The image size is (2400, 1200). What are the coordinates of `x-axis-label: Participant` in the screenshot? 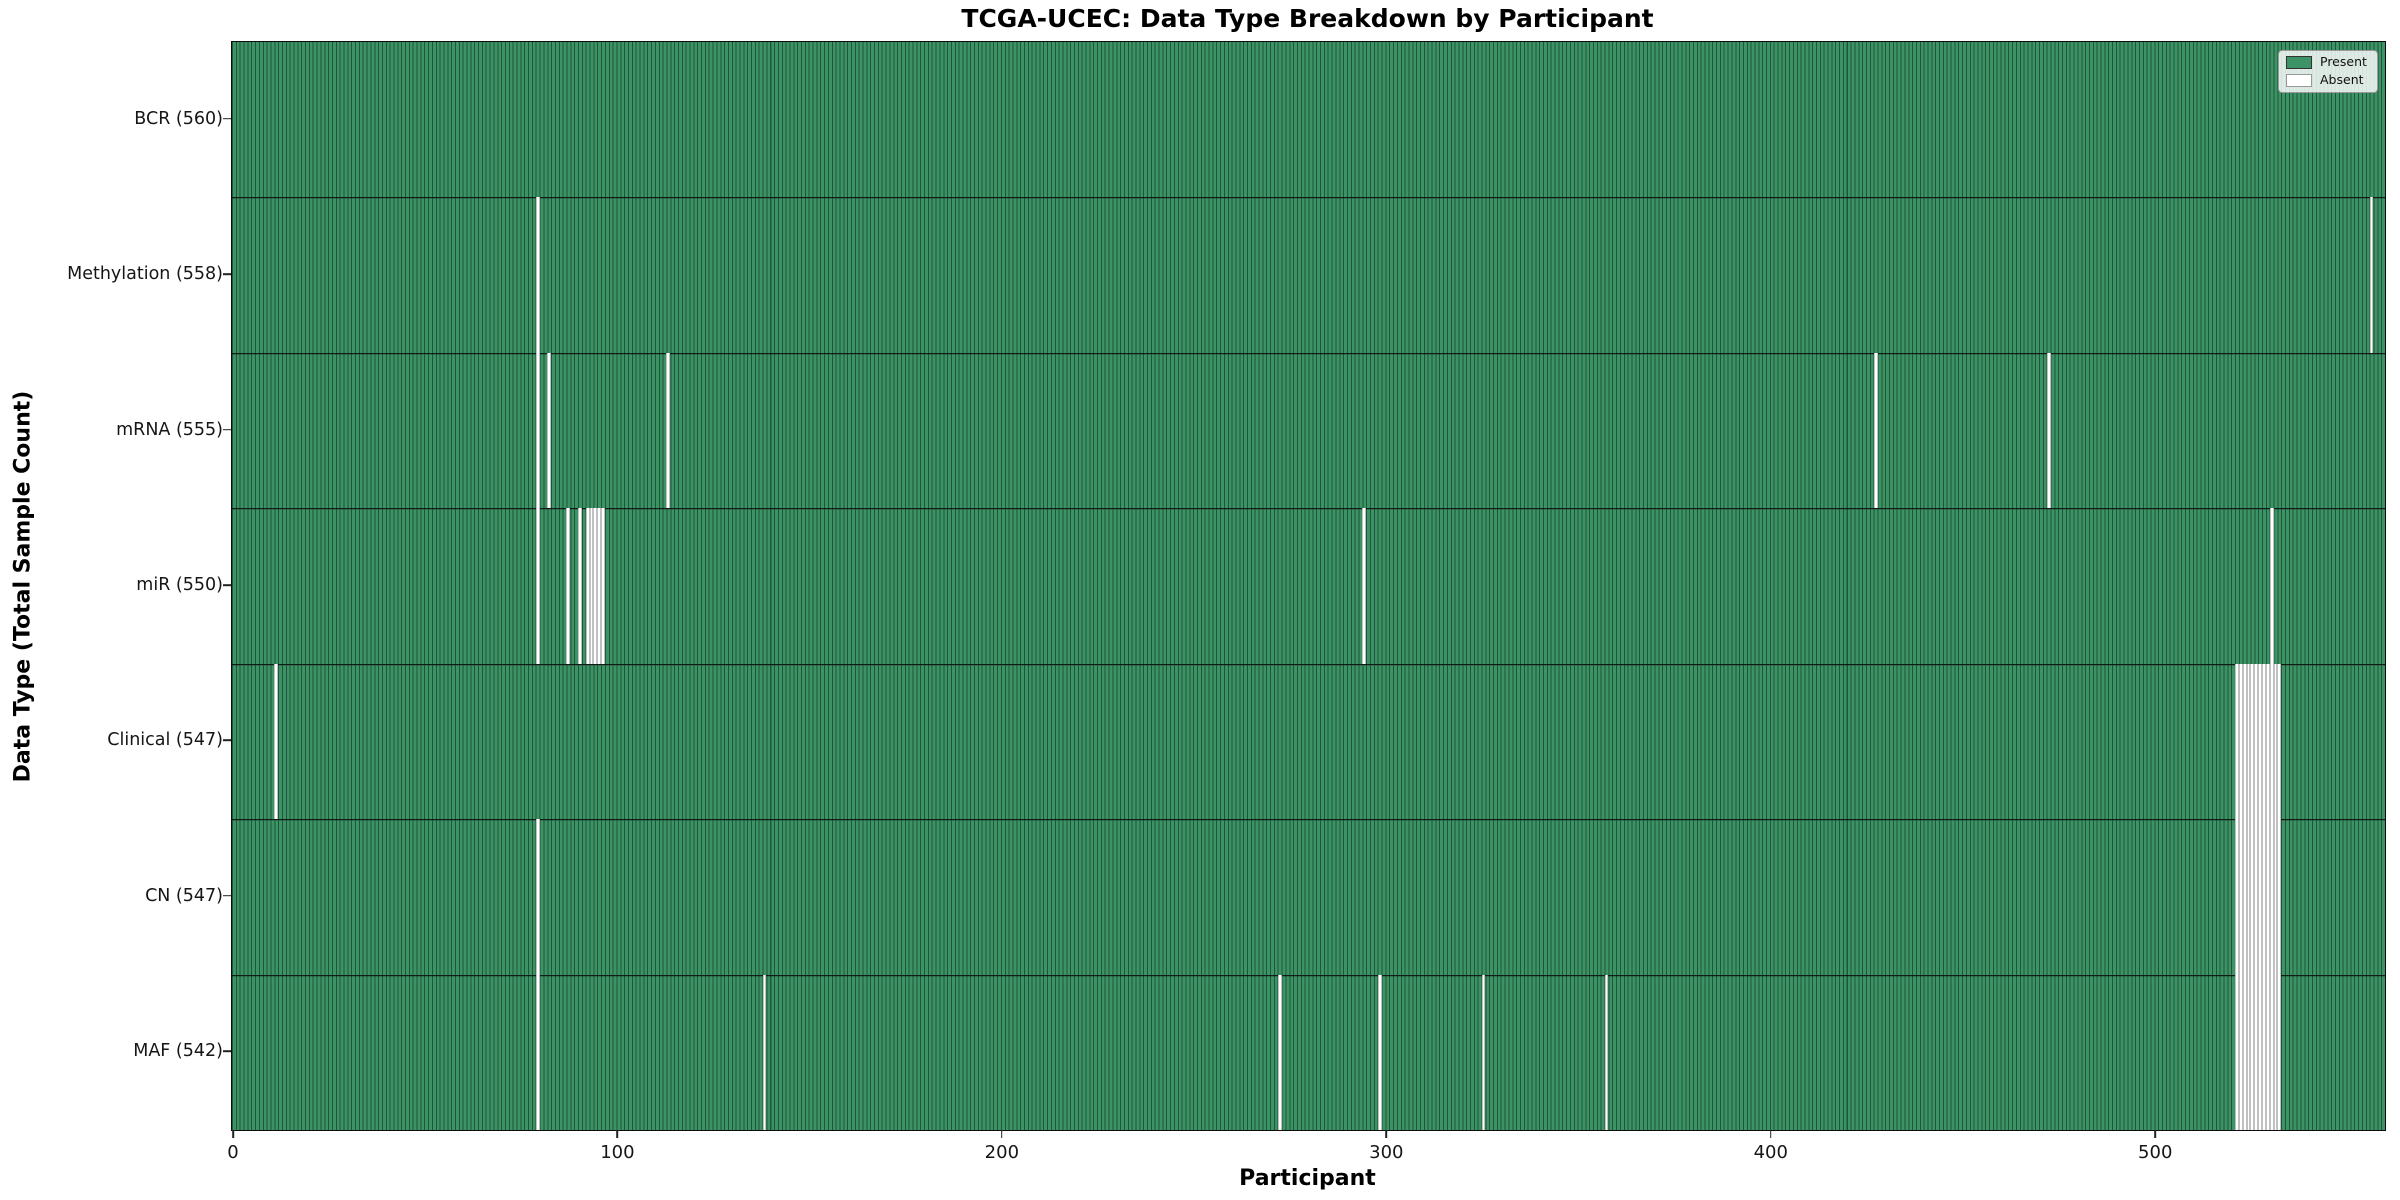 It's located at (1307, 1178).